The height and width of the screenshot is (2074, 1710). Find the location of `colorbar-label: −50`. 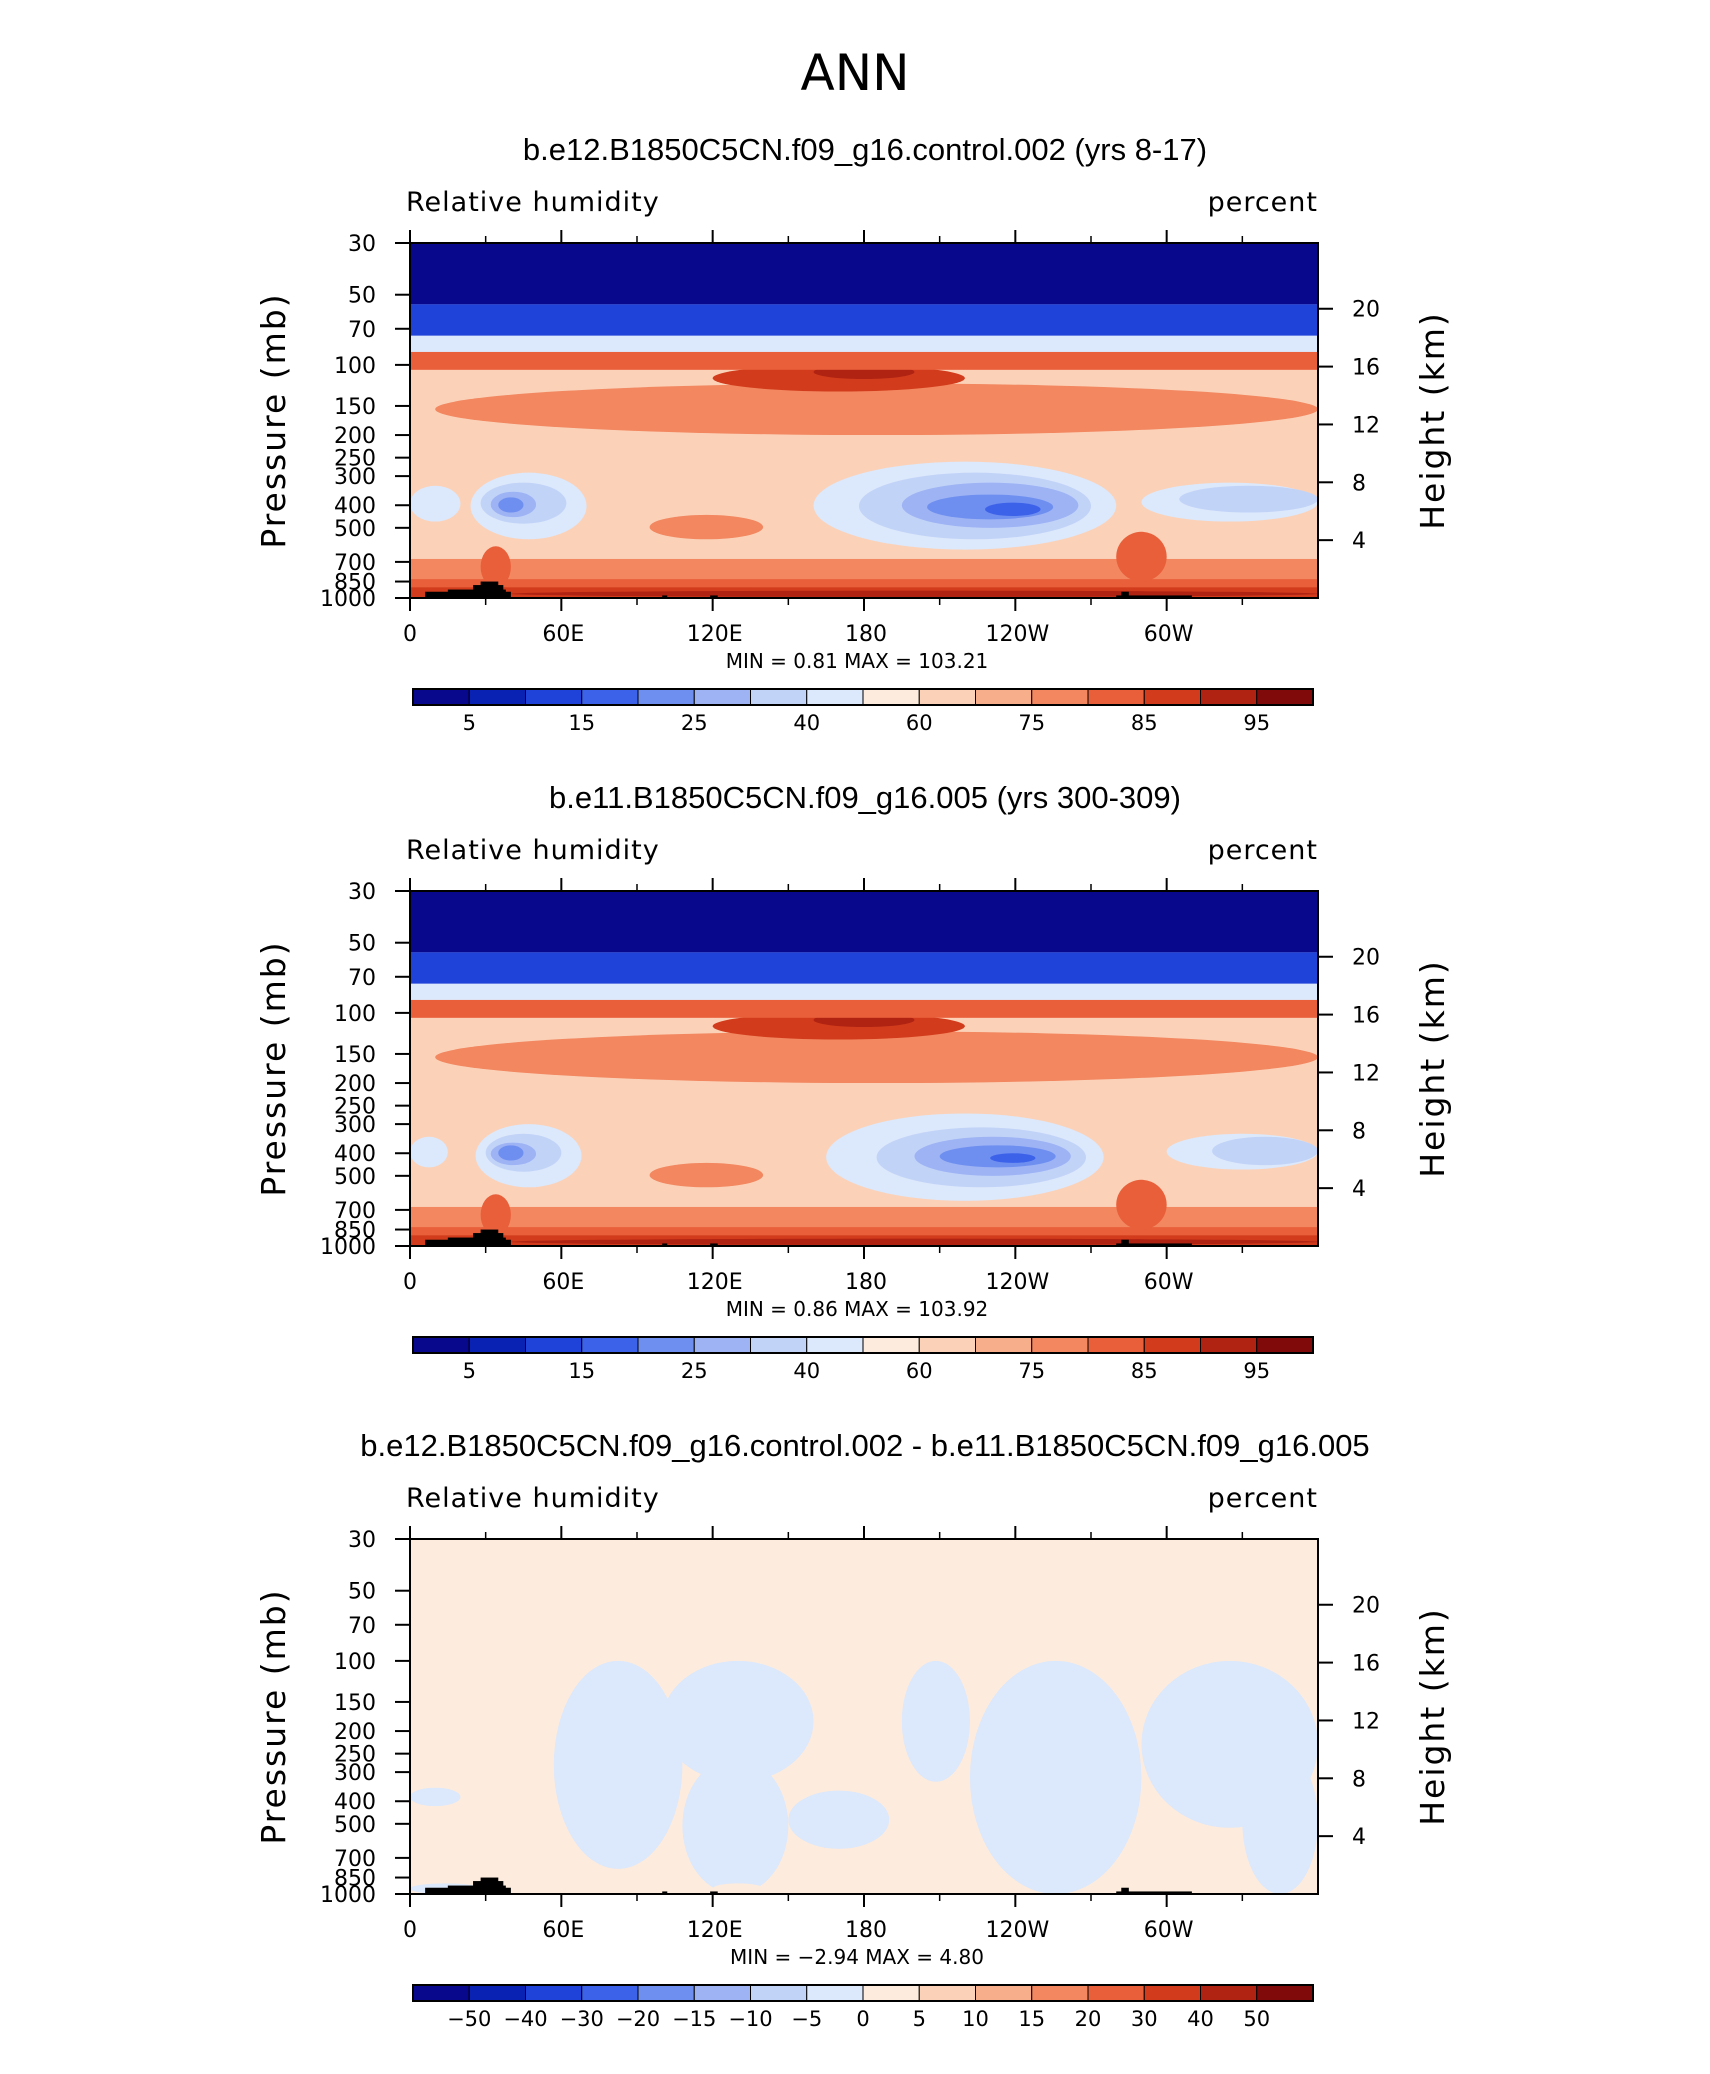

colorbar-label: −50 is located at coordinates (469, 2019).